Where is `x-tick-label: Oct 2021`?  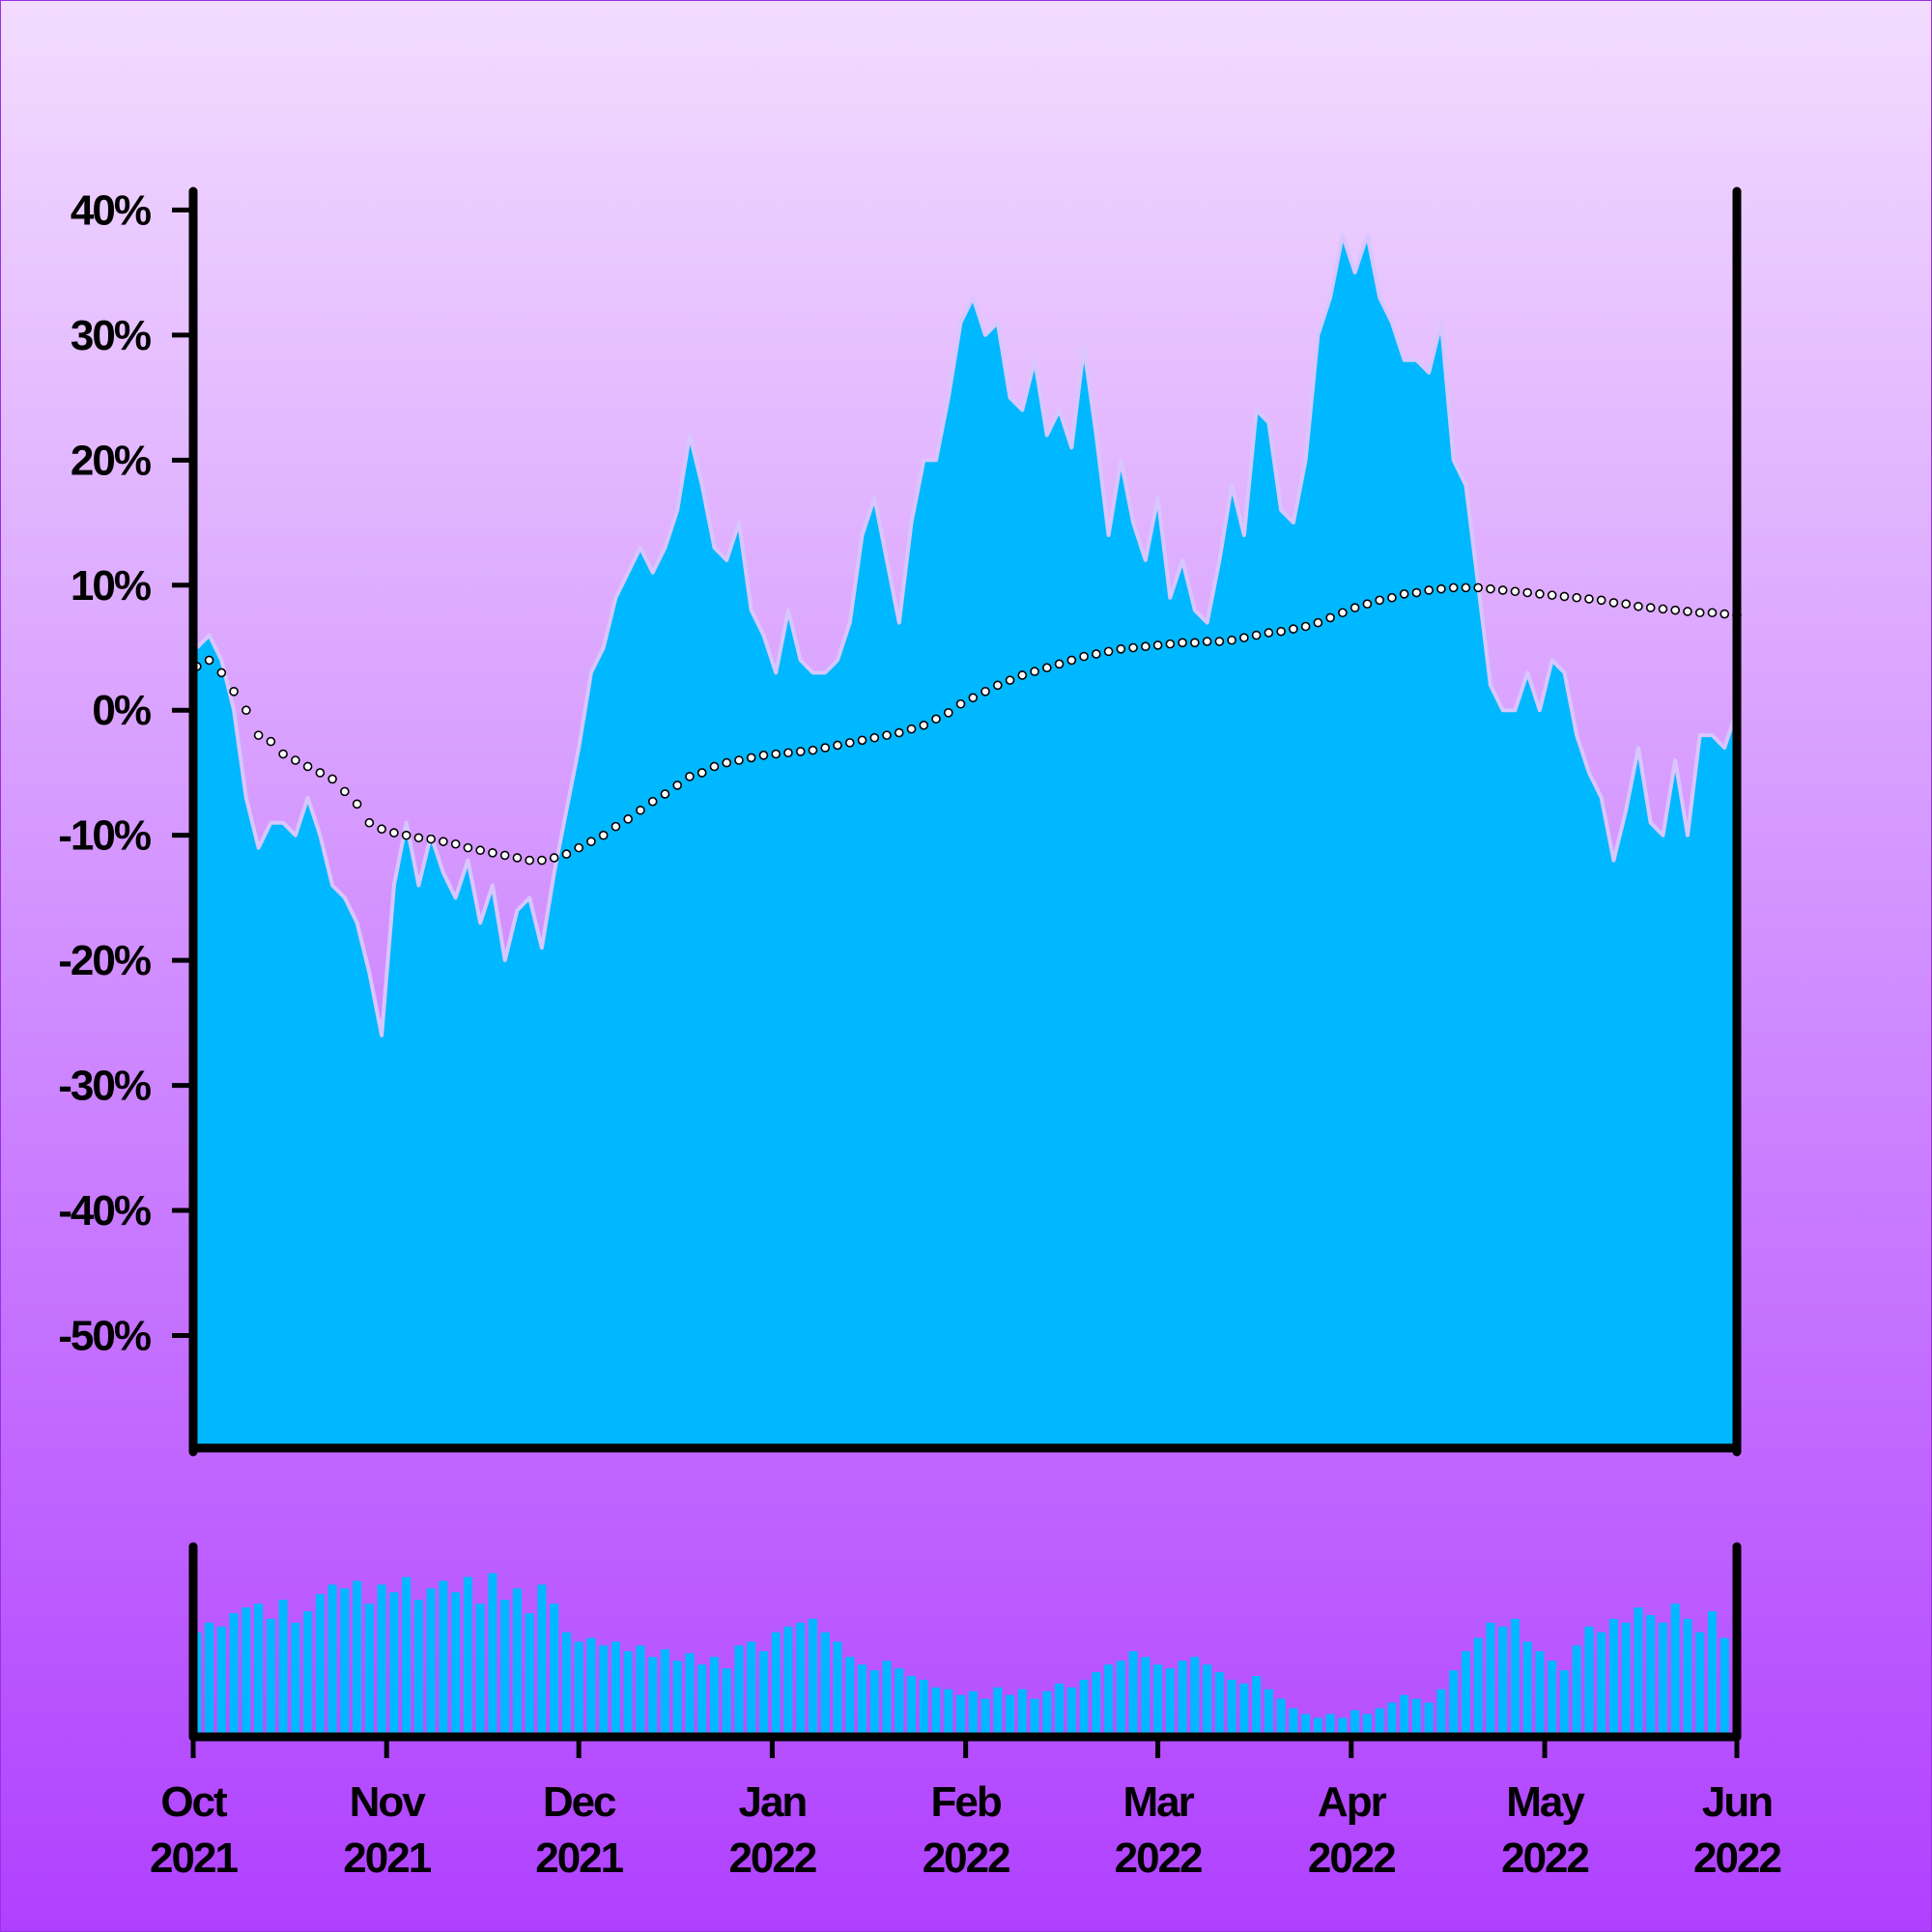 x-tick-label: Oct 2021 is located at coordinates (194, 1830).